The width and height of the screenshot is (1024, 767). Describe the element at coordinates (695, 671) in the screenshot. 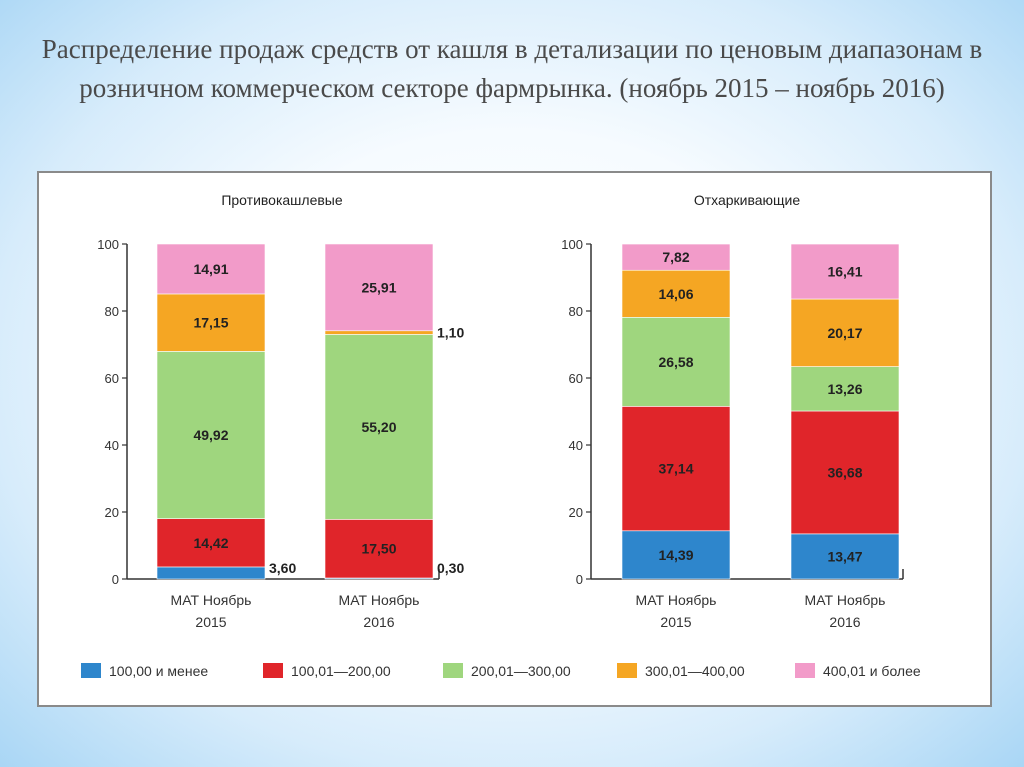

I see `legend-label: 300,01—400,00` at that location.